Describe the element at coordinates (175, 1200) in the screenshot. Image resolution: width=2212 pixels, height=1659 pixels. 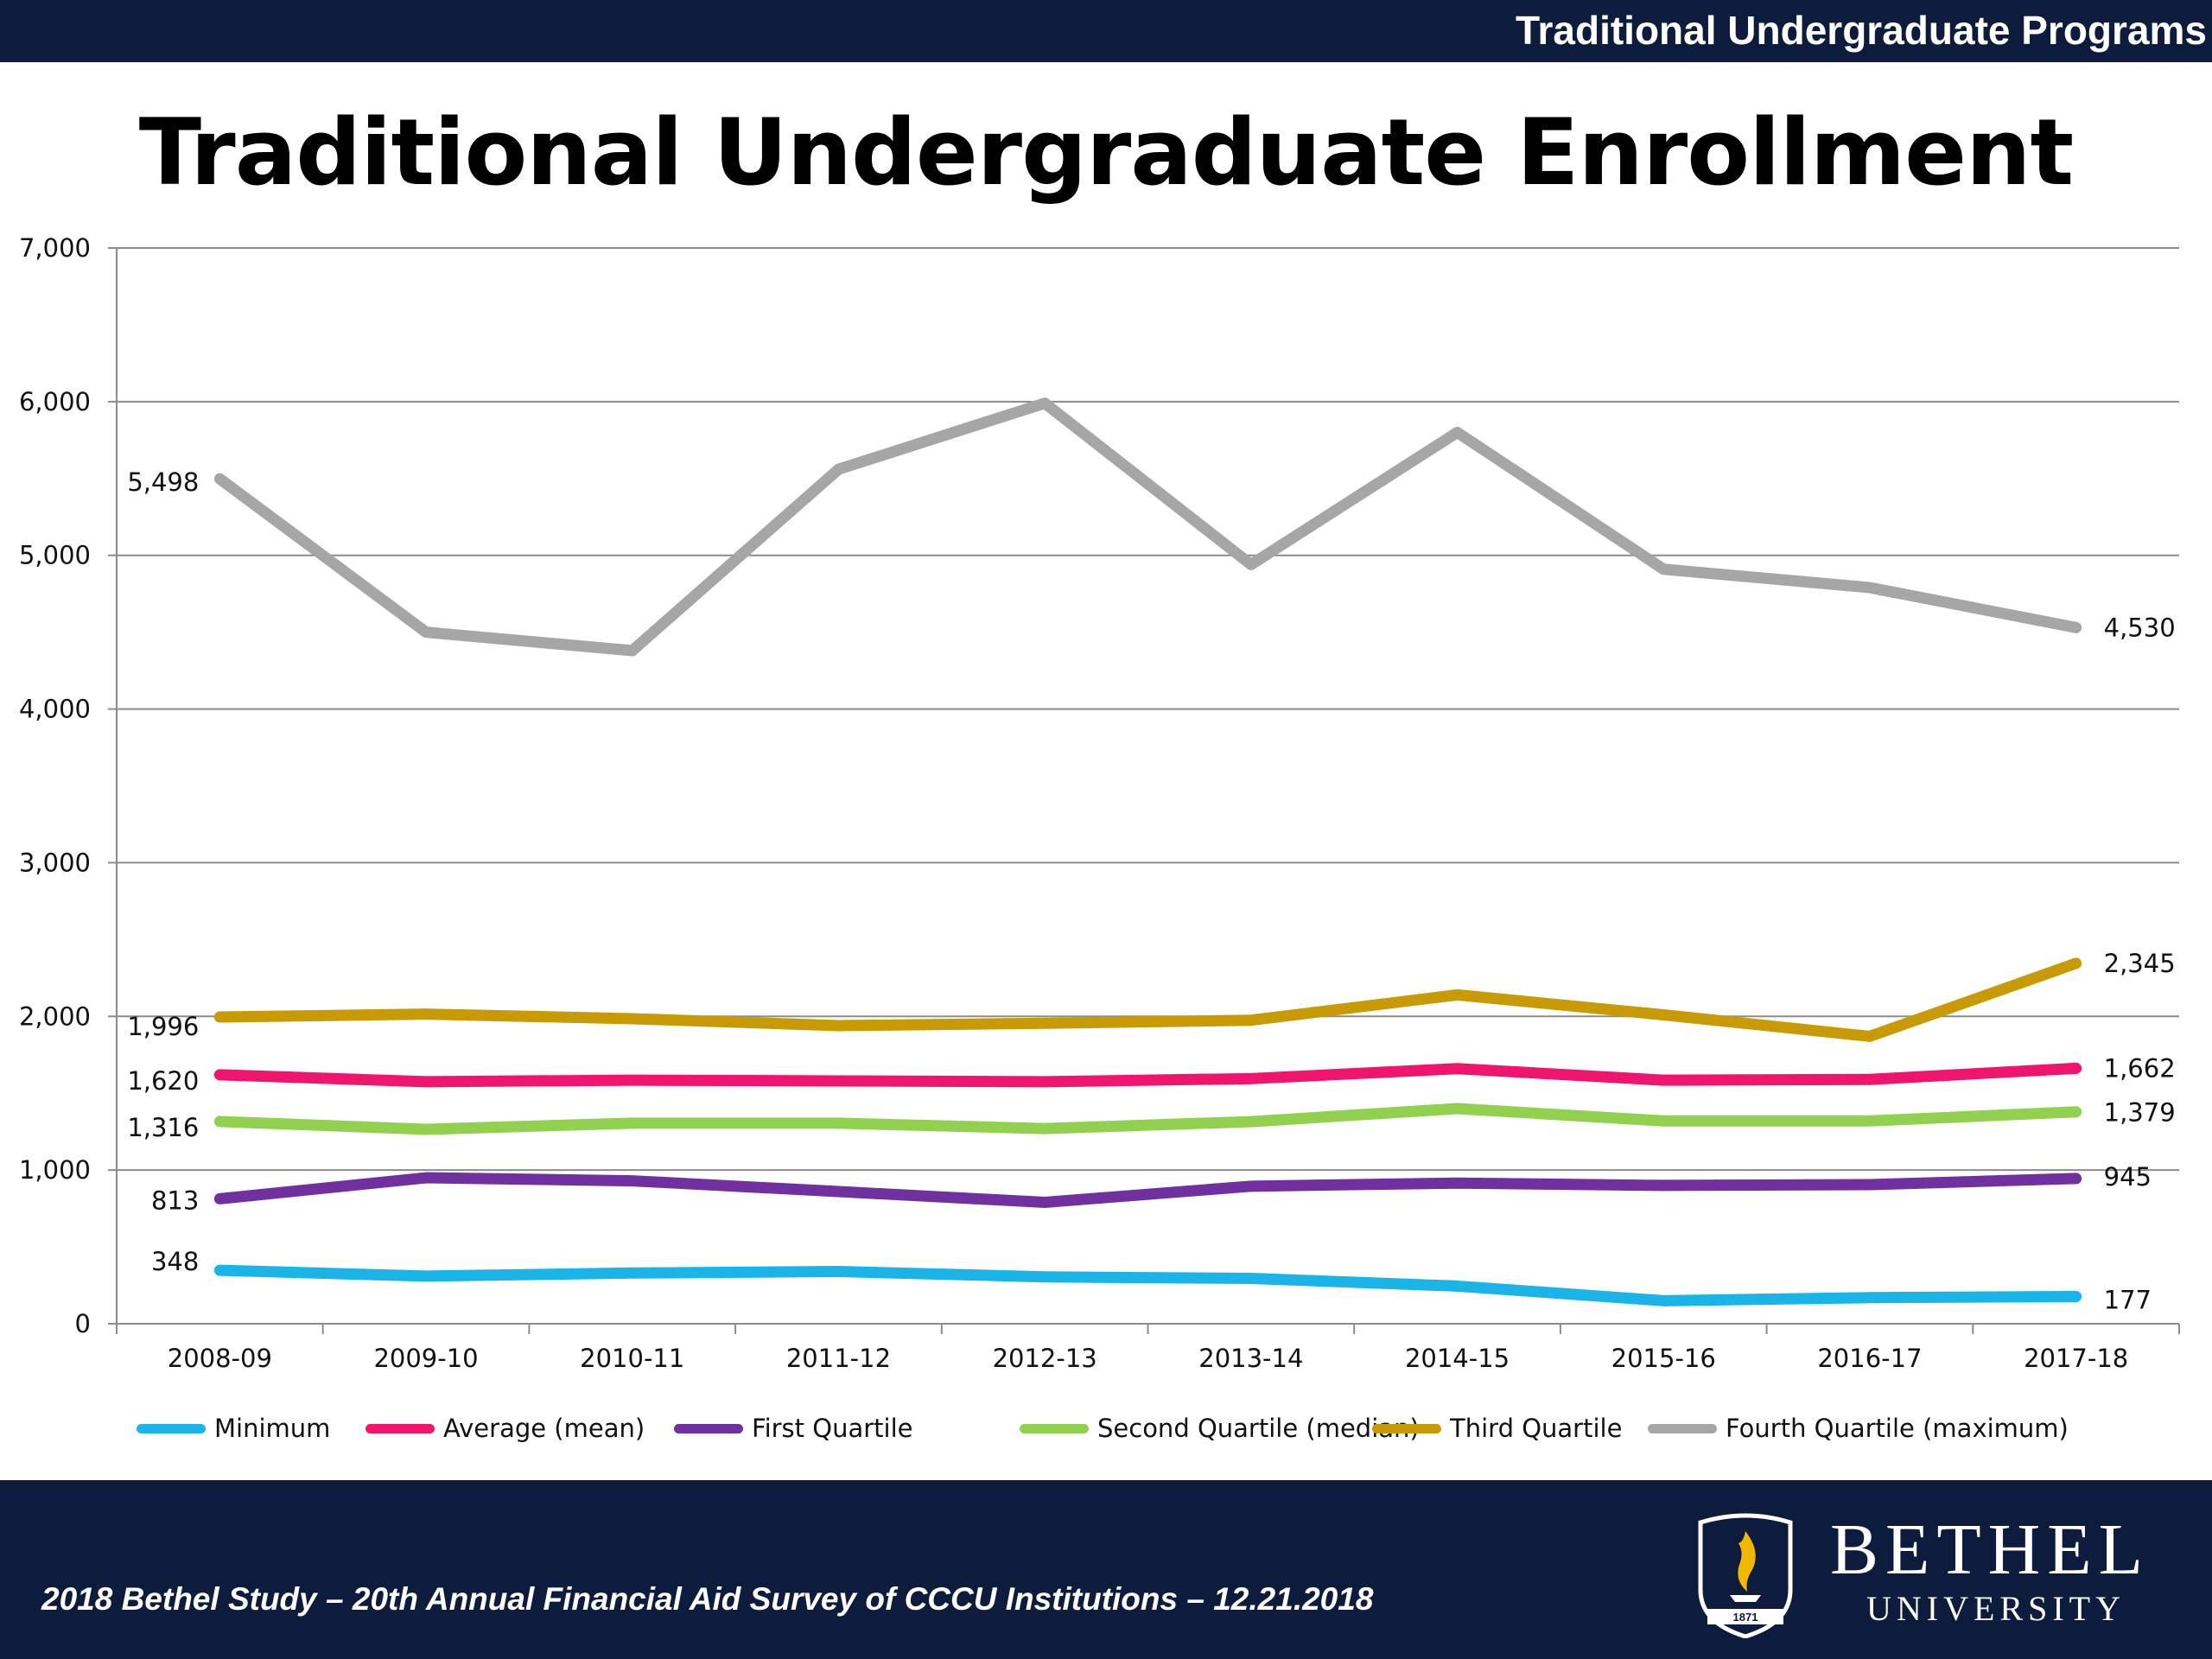
I see `data-label-start: 813` at that location.